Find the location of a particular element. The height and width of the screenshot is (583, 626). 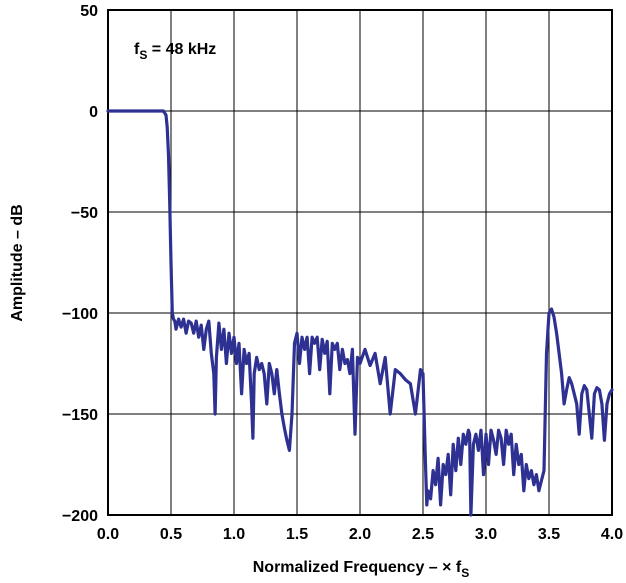

annotation-subscript: S is located at coordinates (143, 55).